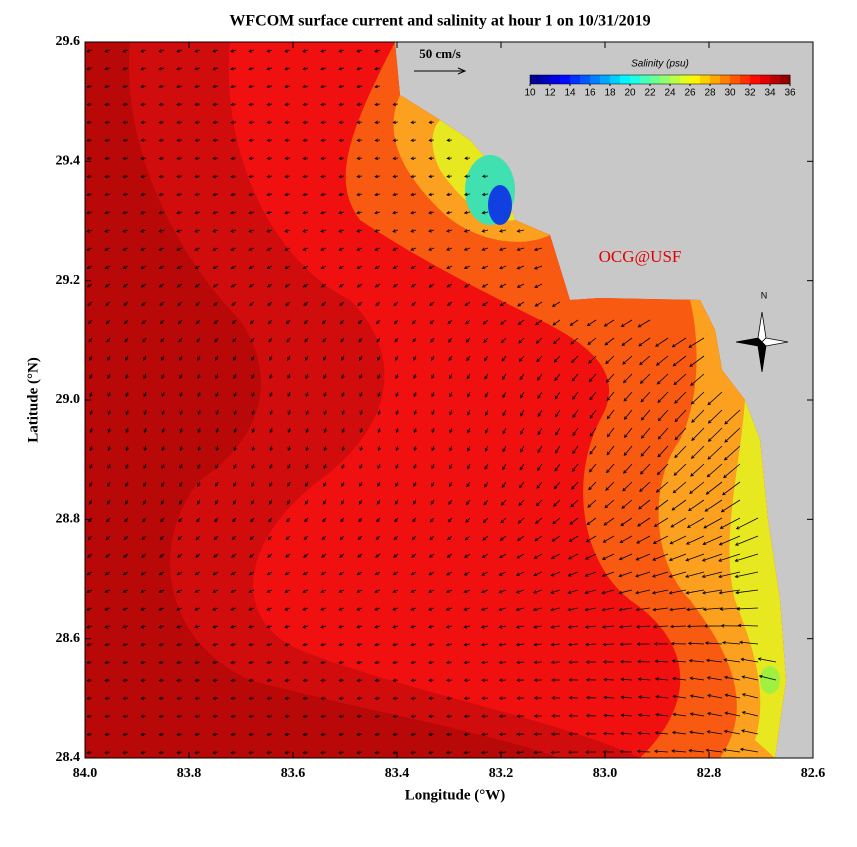  What do you see at coordinates (550, 93) in the screenshot?
I see `colorbar-tick-label: 12` at bounding box center [550, 93].